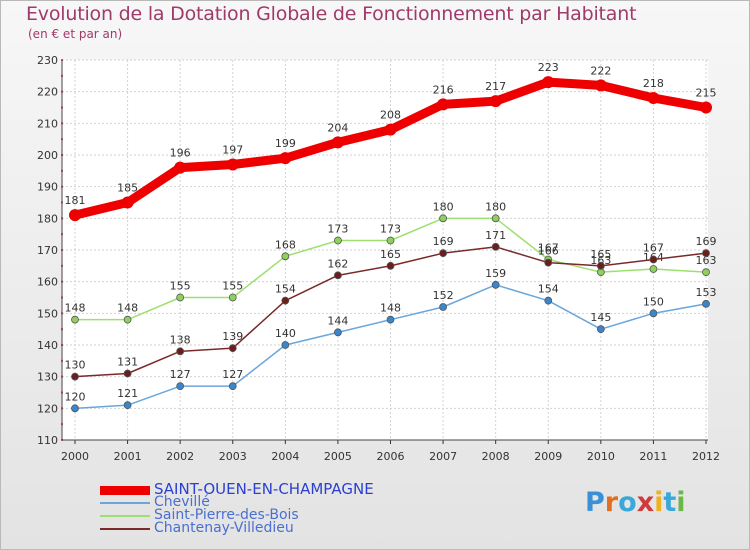 This screenshot has width=750, height=550. Describe the element at coordinates (75, 396) in the screenshot. I see `data-label-1: 120` at that location.